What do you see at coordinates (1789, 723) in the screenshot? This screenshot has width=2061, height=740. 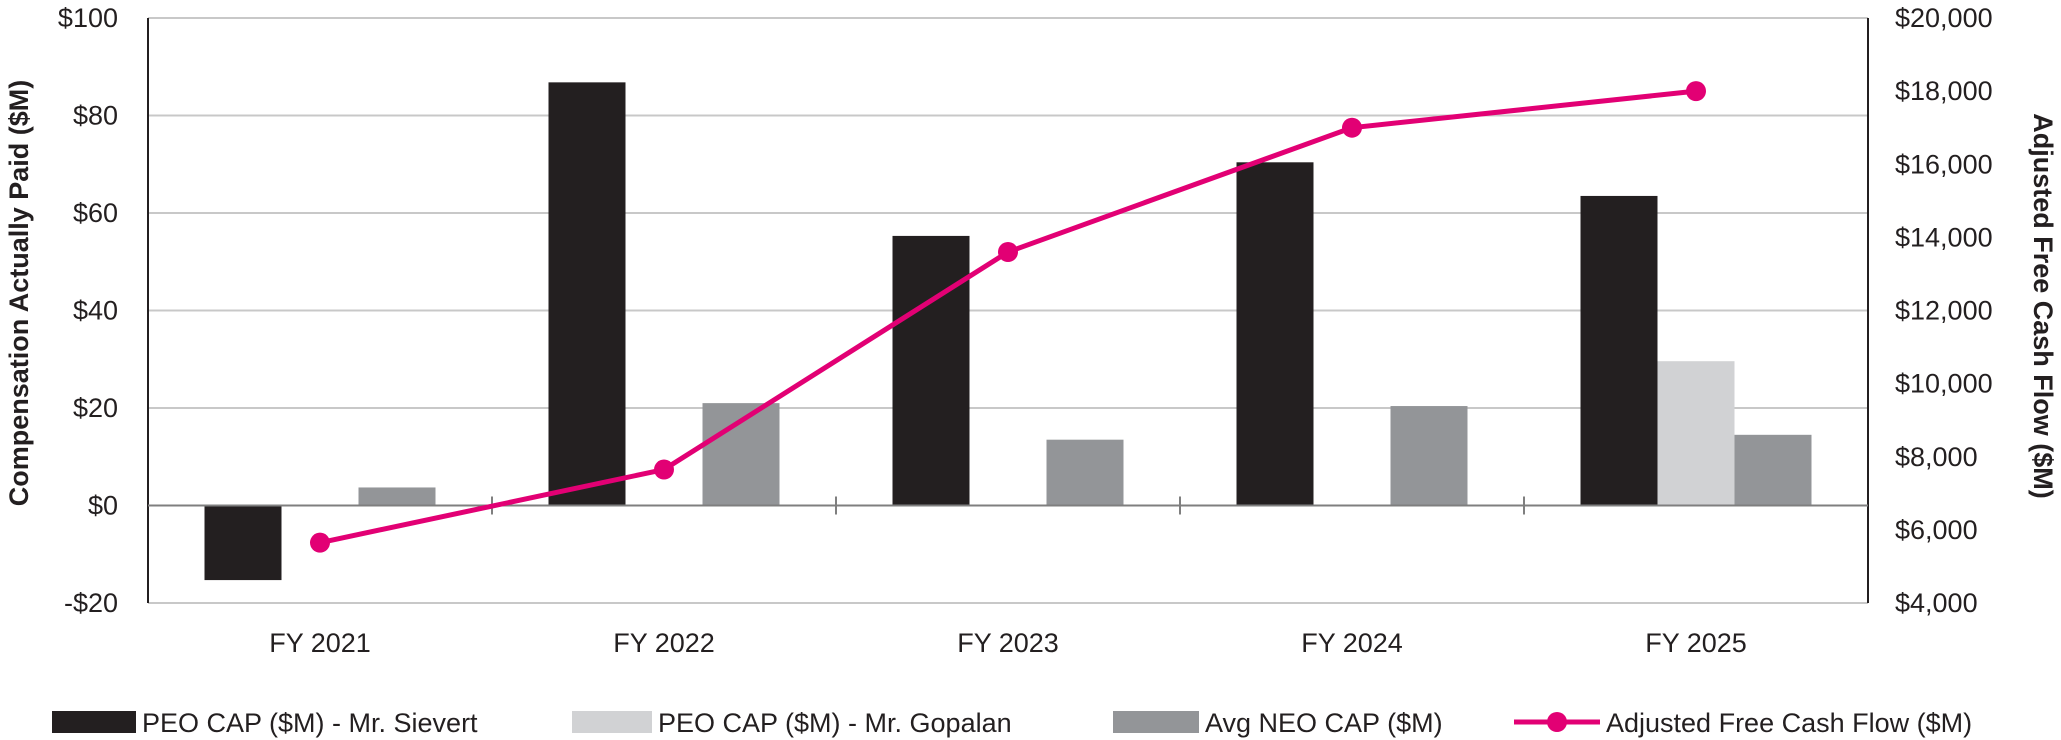 I see `legend-label: Adjusted Free Cash Flow ($M)` at bounding box center [1789, 723].